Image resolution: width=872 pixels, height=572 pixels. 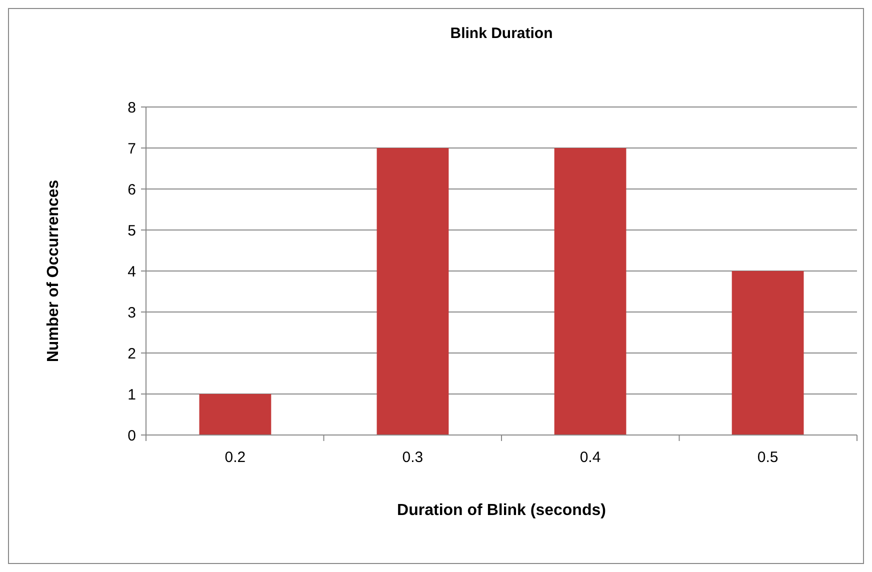 I want to click on y-tick-label: 3, so click(x=132, y=313).